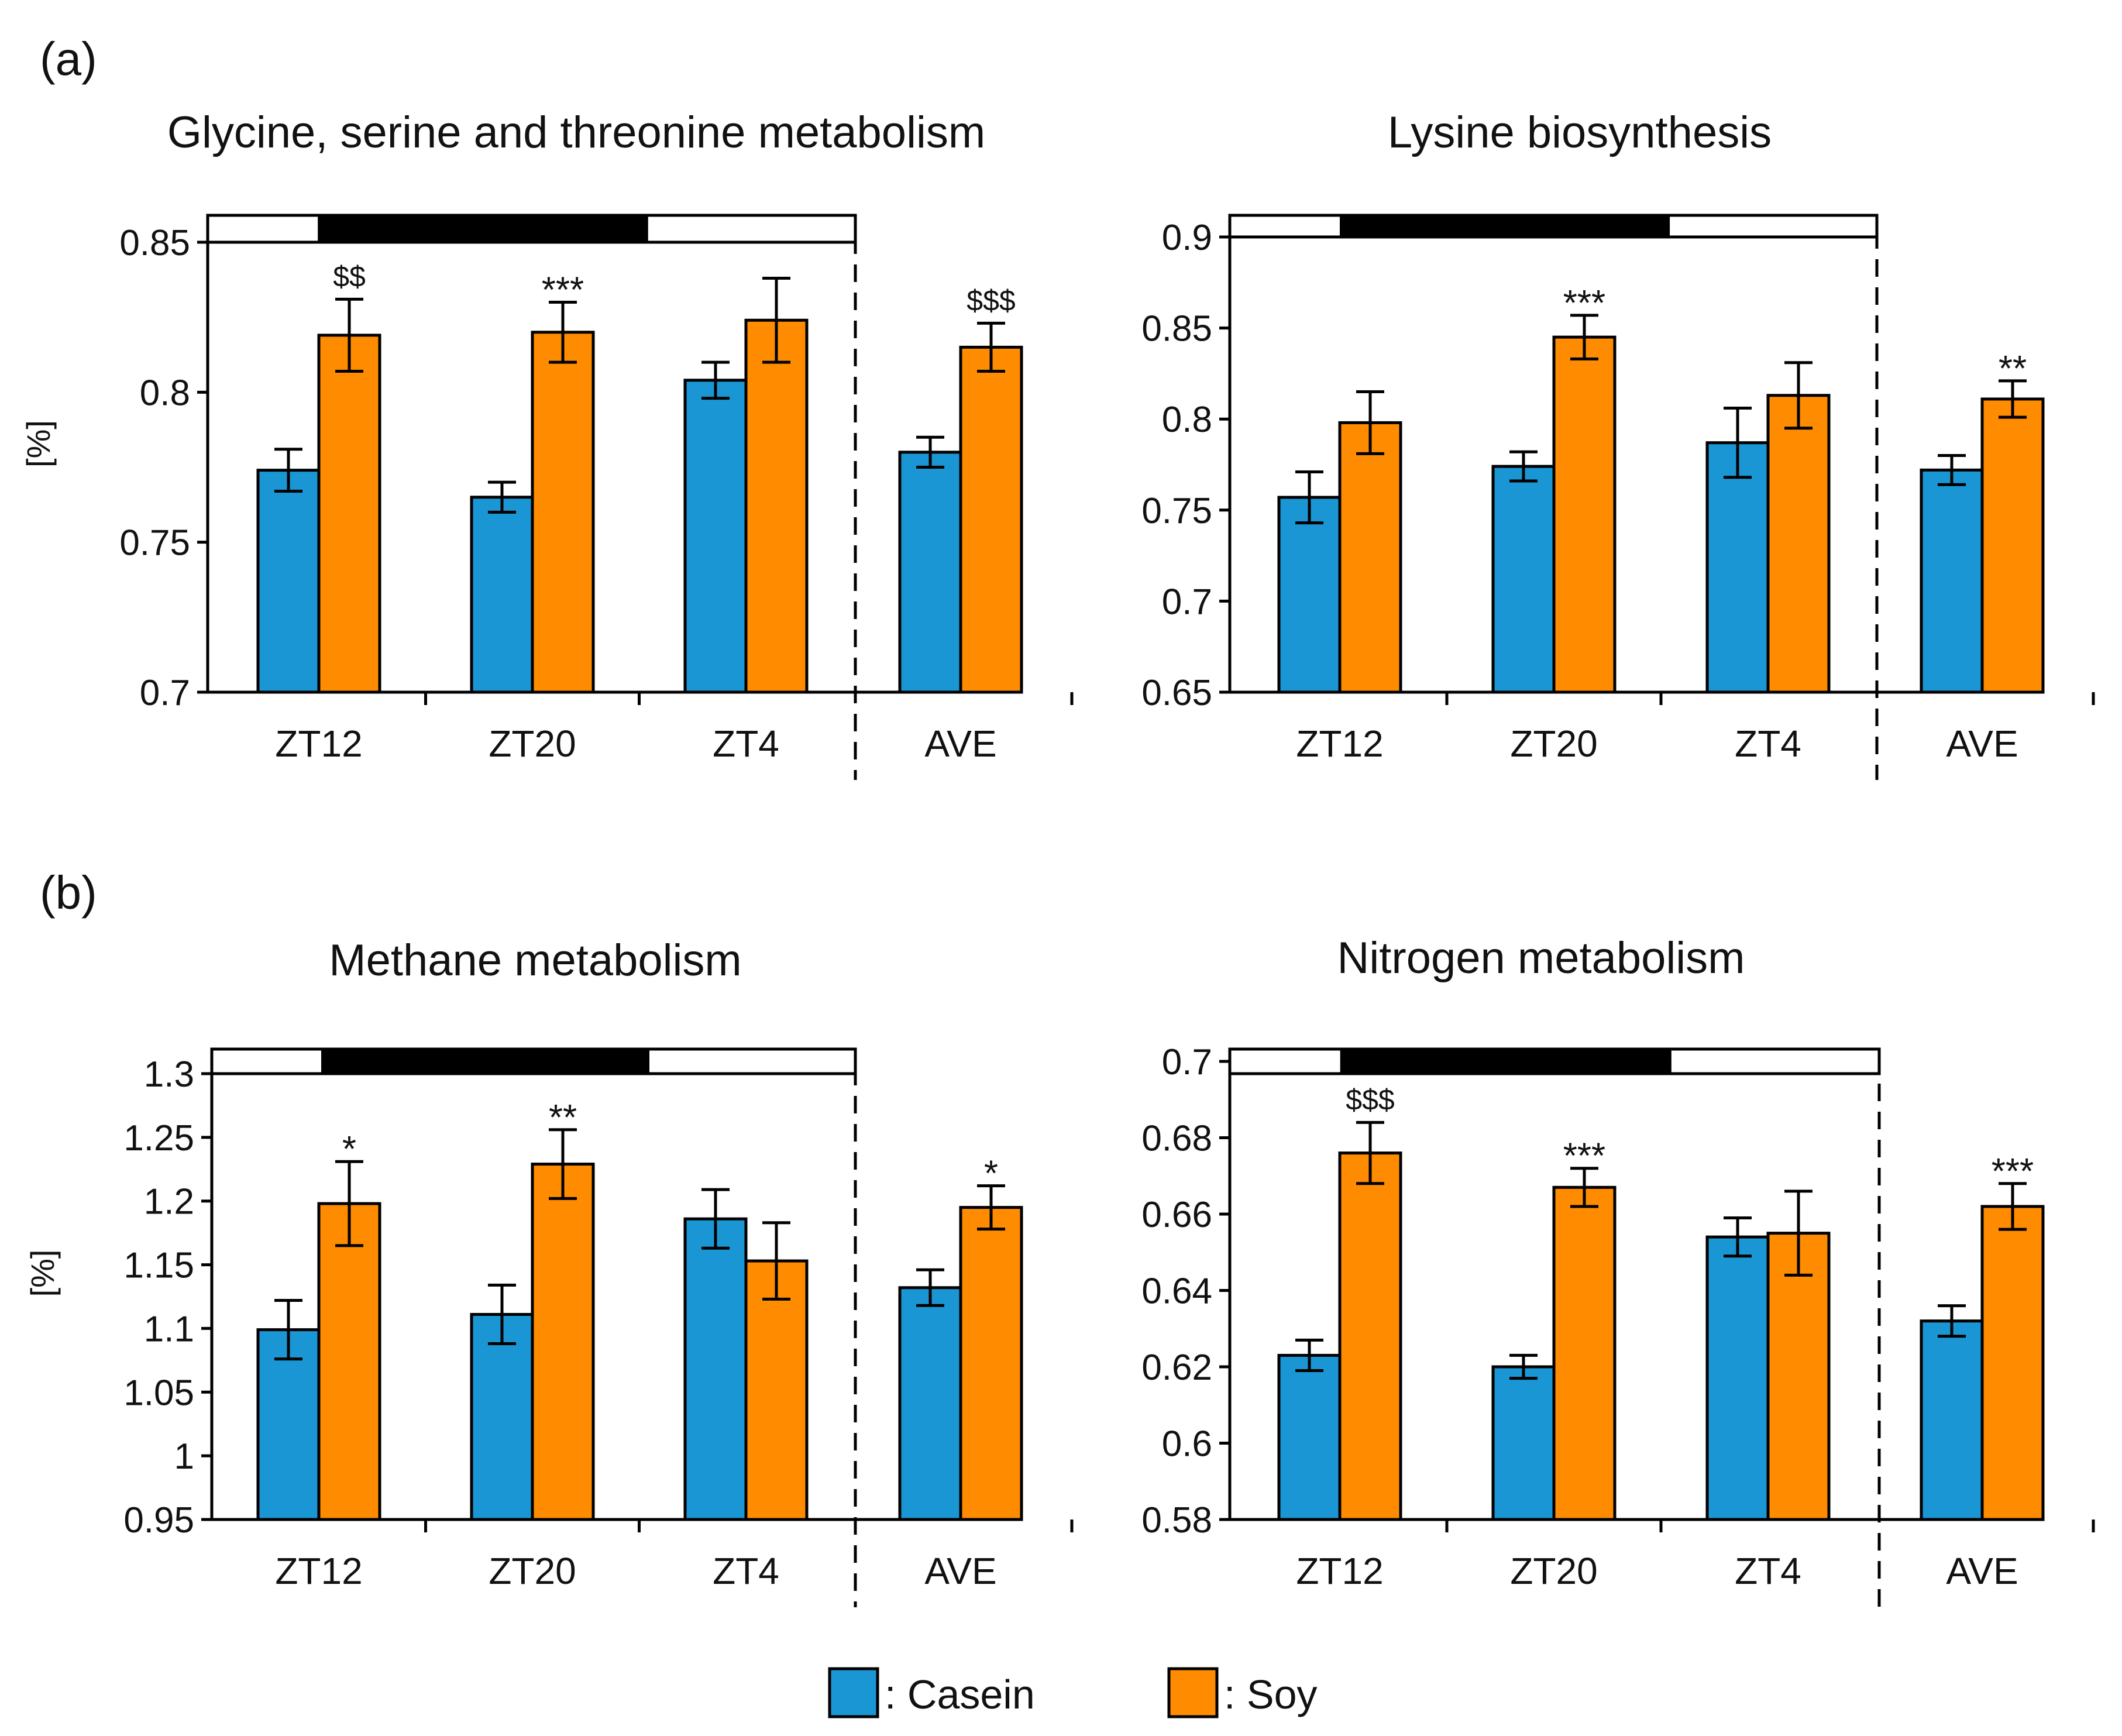  I want to click on chart-title: Lysine biosynthesis, so click(1580, 132).